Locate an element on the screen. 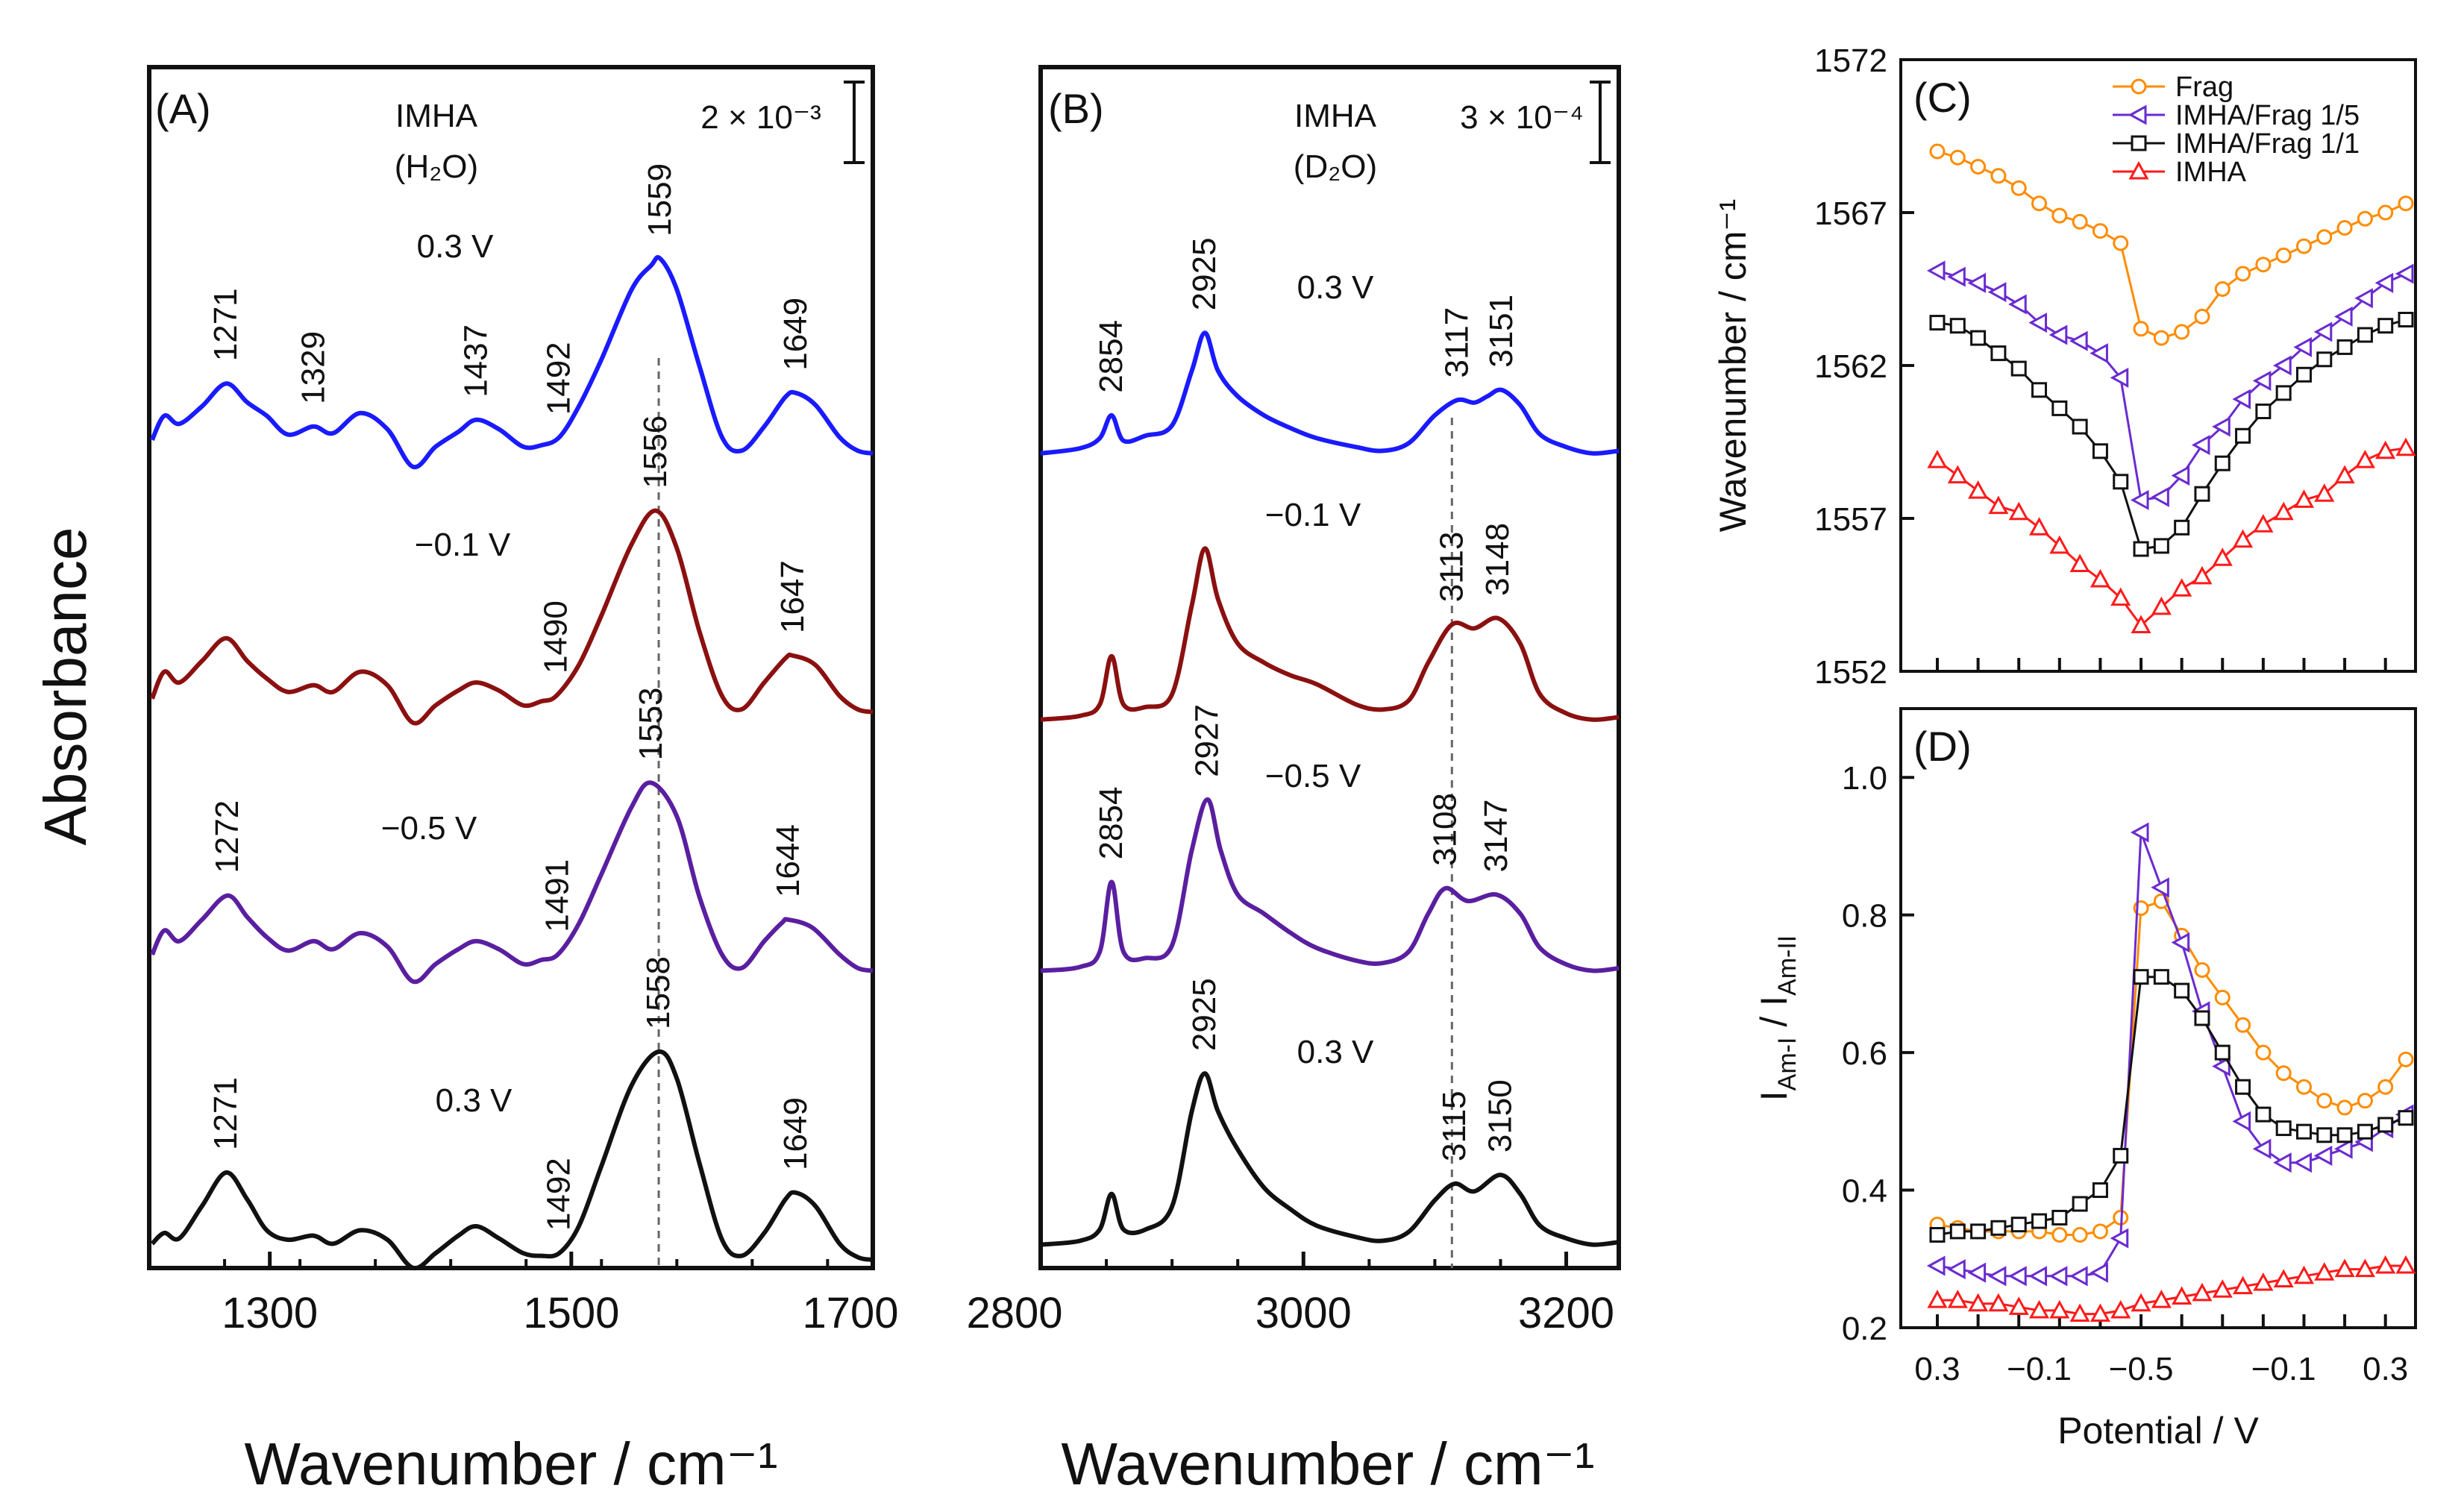 The height and width of the screenshot is (1503, 2464). x-tick-label: 3000 is located at coordinates (1303, 1313).